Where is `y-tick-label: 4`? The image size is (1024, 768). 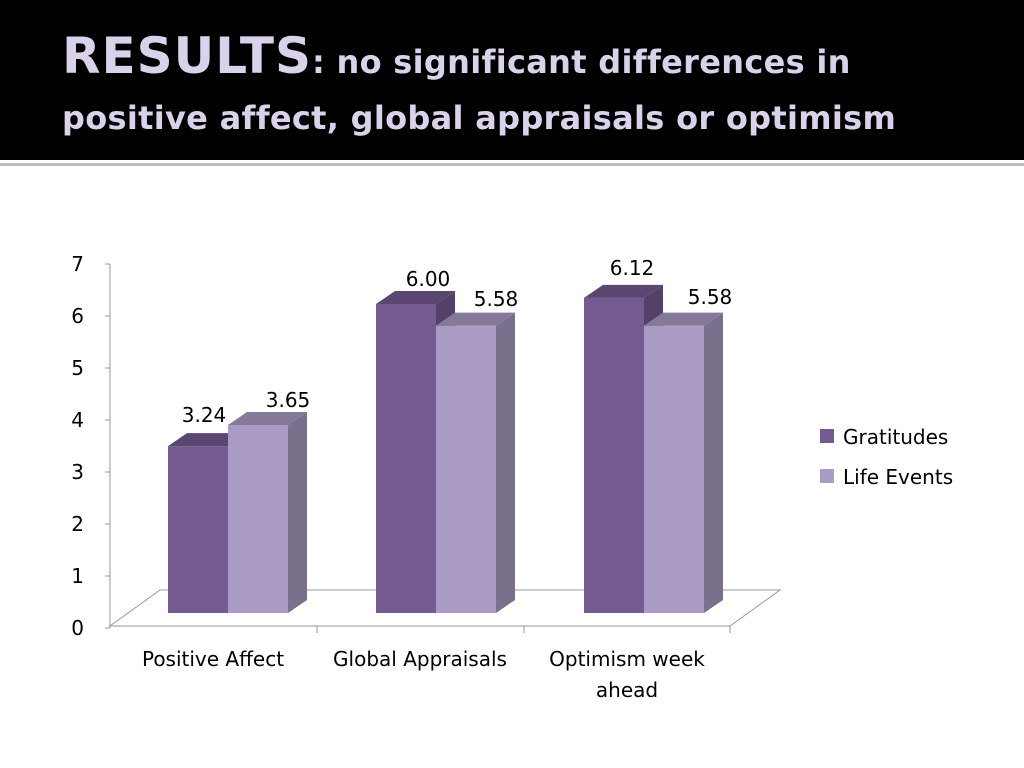 y-tick-label: 4 is located at coordinates (77, 420).